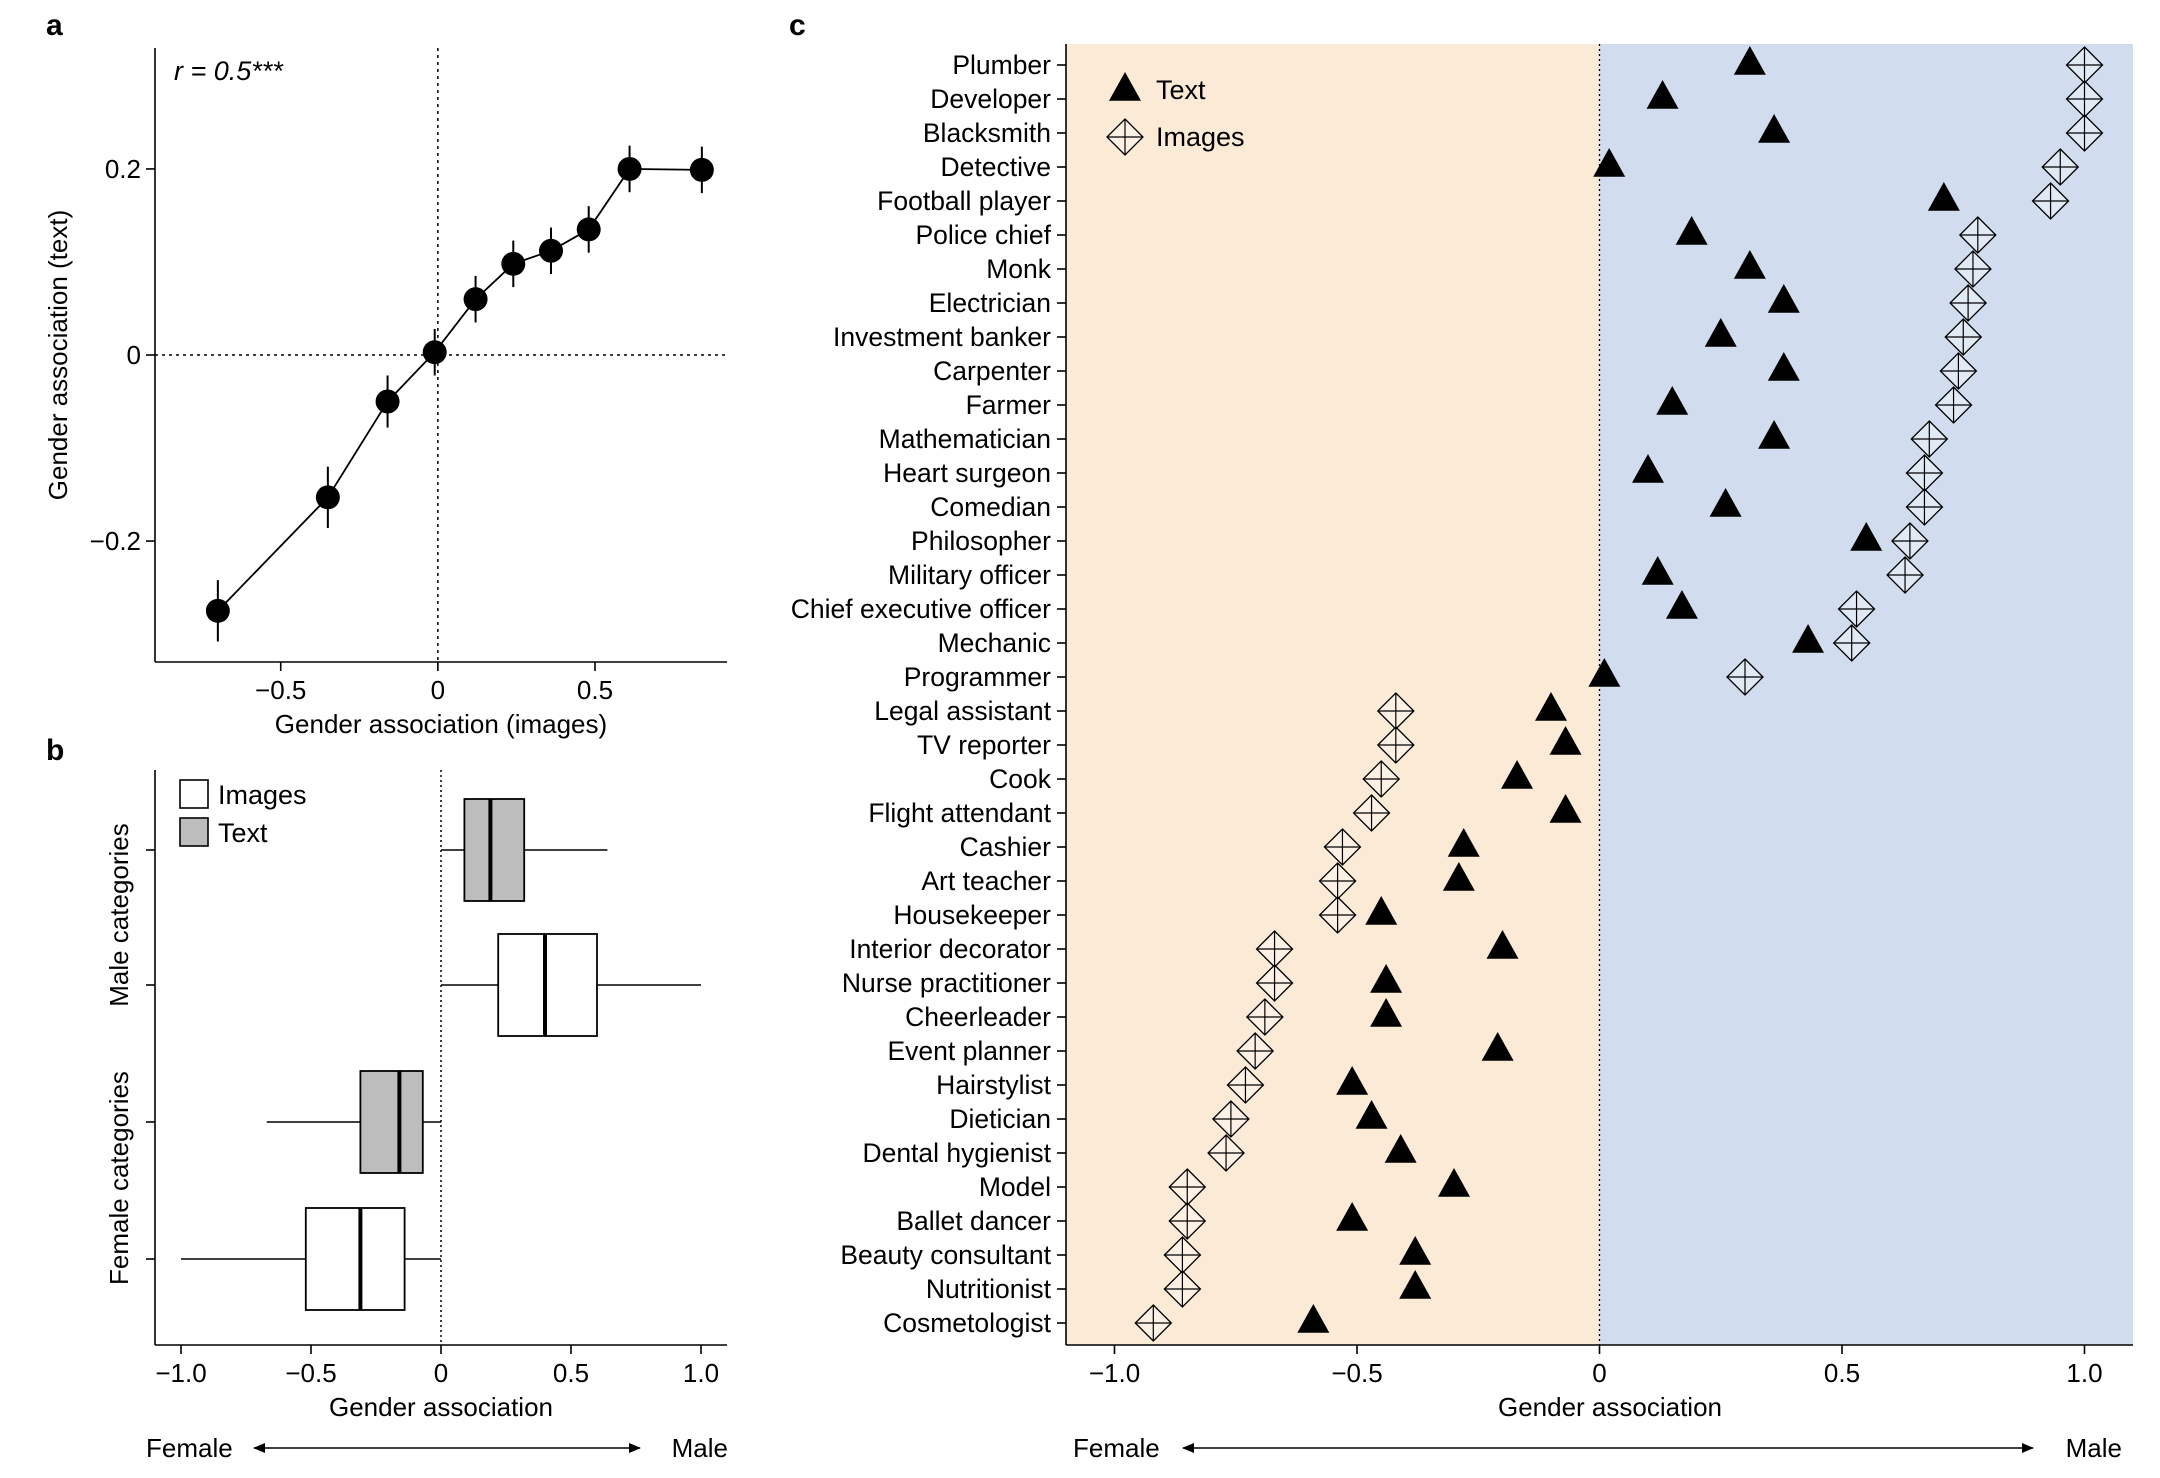  Describe the element at coordinates (981, 541) in the screenshot. I see `panel-c-category-label: Philosopher` at that location.